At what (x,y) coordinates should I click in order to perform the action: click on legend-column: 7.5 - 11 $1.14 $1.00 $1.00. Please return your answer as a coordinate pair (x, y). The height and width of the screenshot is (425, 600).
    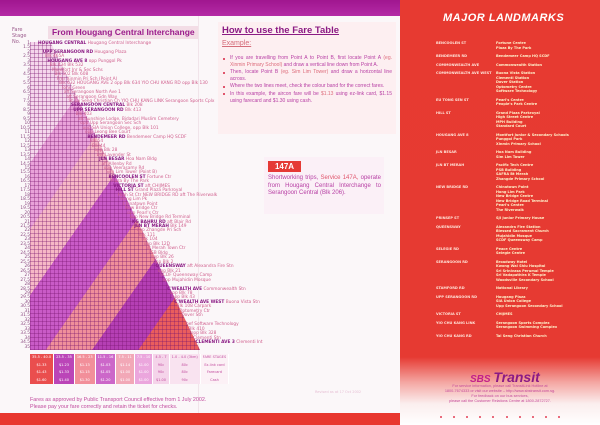
    Looking at the image, I should click on (125, 369).